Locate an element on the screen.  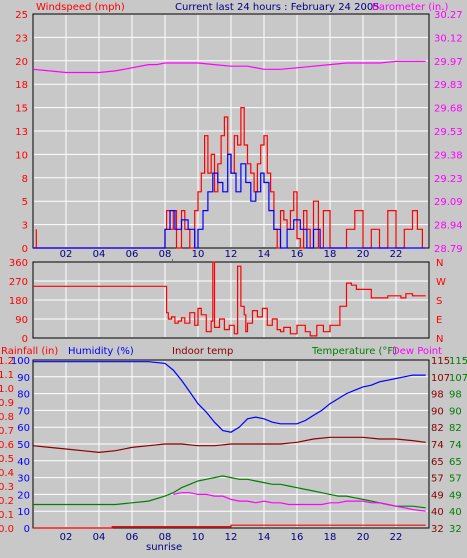
wind-degree-tick-label: 90 is located at coordinates (21, 320).